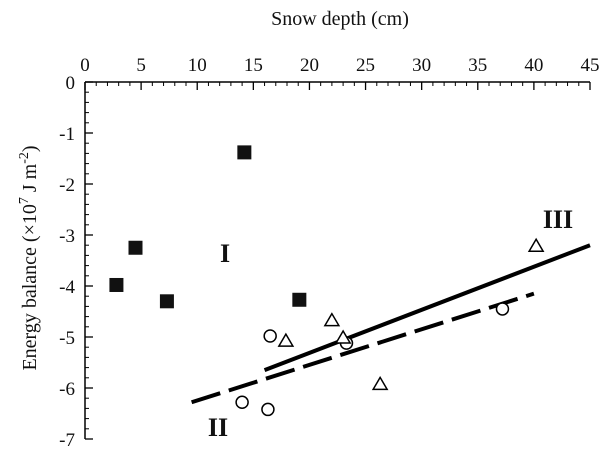  I want to click on y-tick-label: -2, so click(67, 185).